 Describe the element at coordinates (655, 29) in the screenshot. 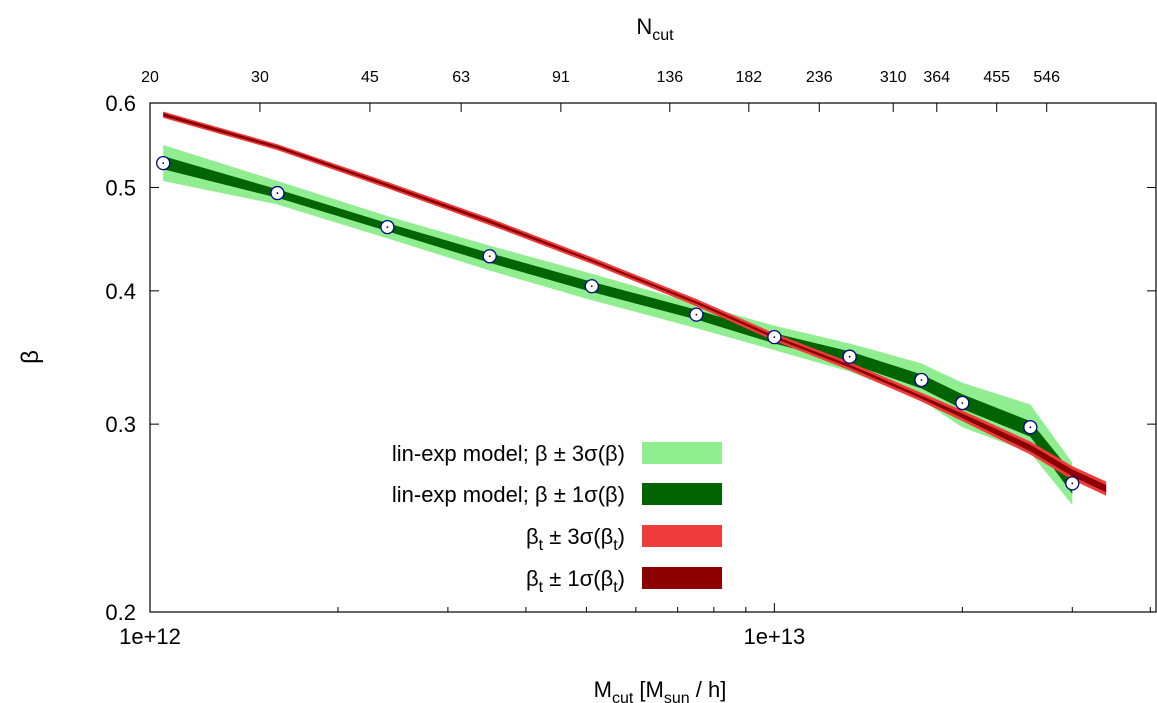

I see `top-axis-title: Ncut` at that location.